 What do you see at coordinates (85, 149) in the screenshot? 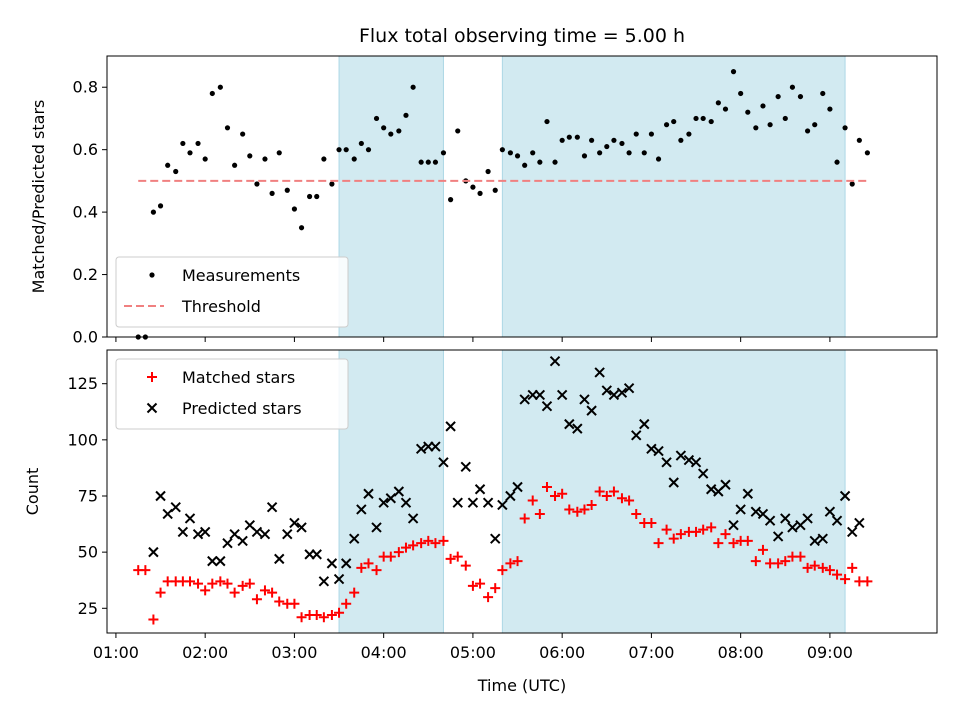
I see `y-tick-label: 0.6` at bounding box center [85, 149].